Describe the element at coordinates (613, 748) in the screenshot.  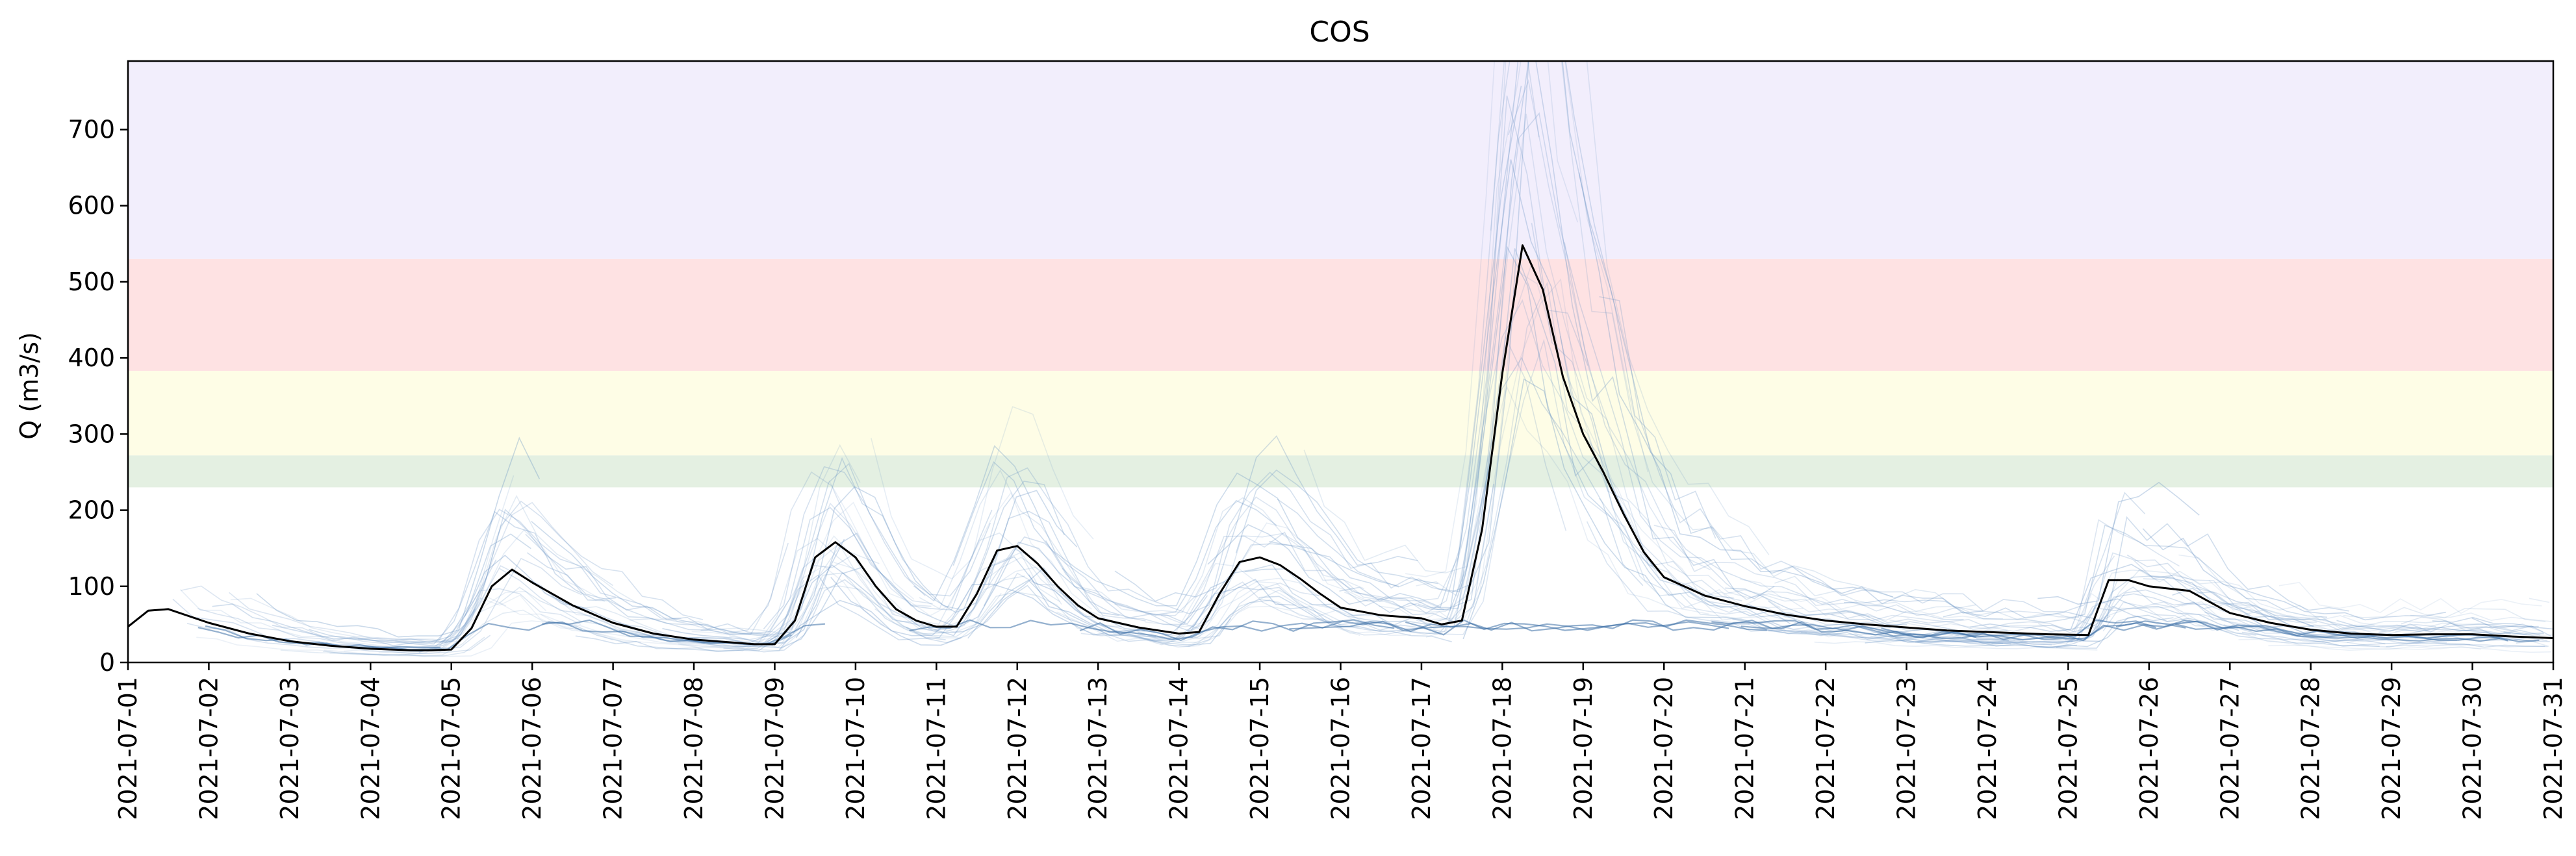
I see `x-tick-label: 2021-07-07` at that location.